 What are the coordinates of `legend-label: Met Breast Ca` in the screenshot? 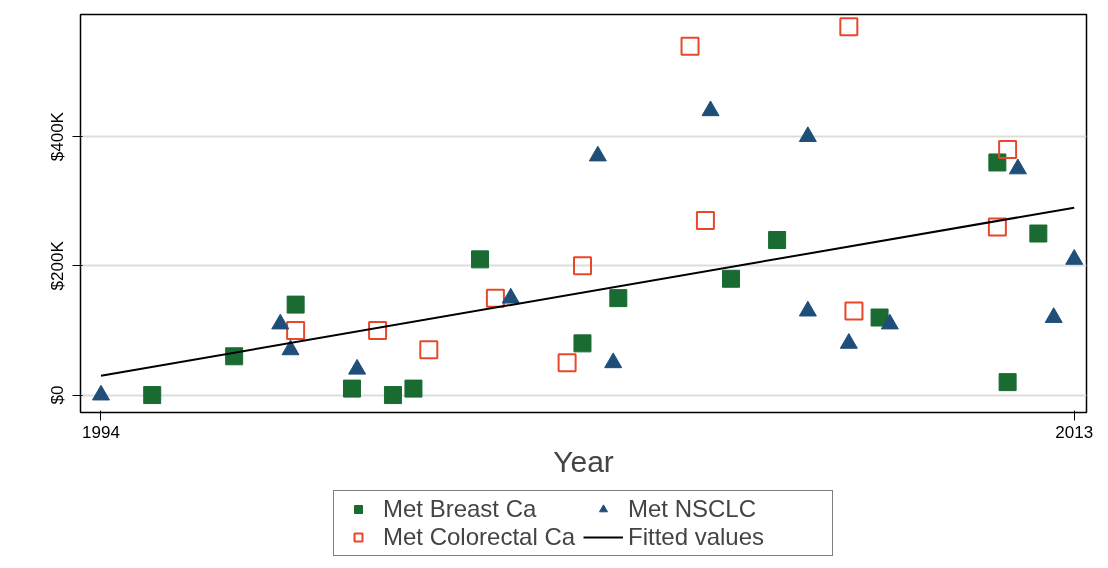 It's located at (460, 508).